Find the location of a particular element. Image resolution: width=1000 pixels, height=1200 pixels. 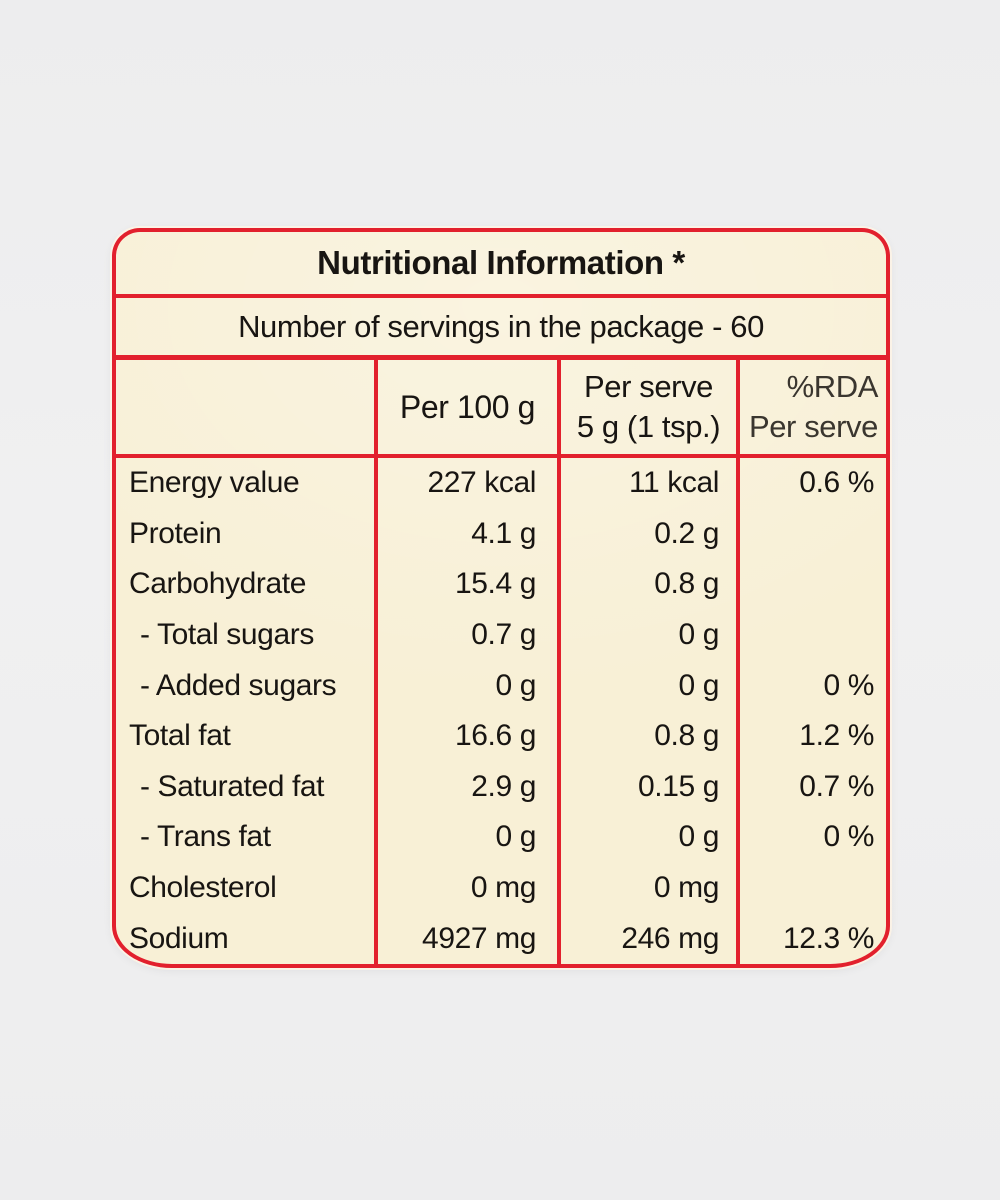

per-100g-cell: 4927 mg is located at coordinates (469, 938).